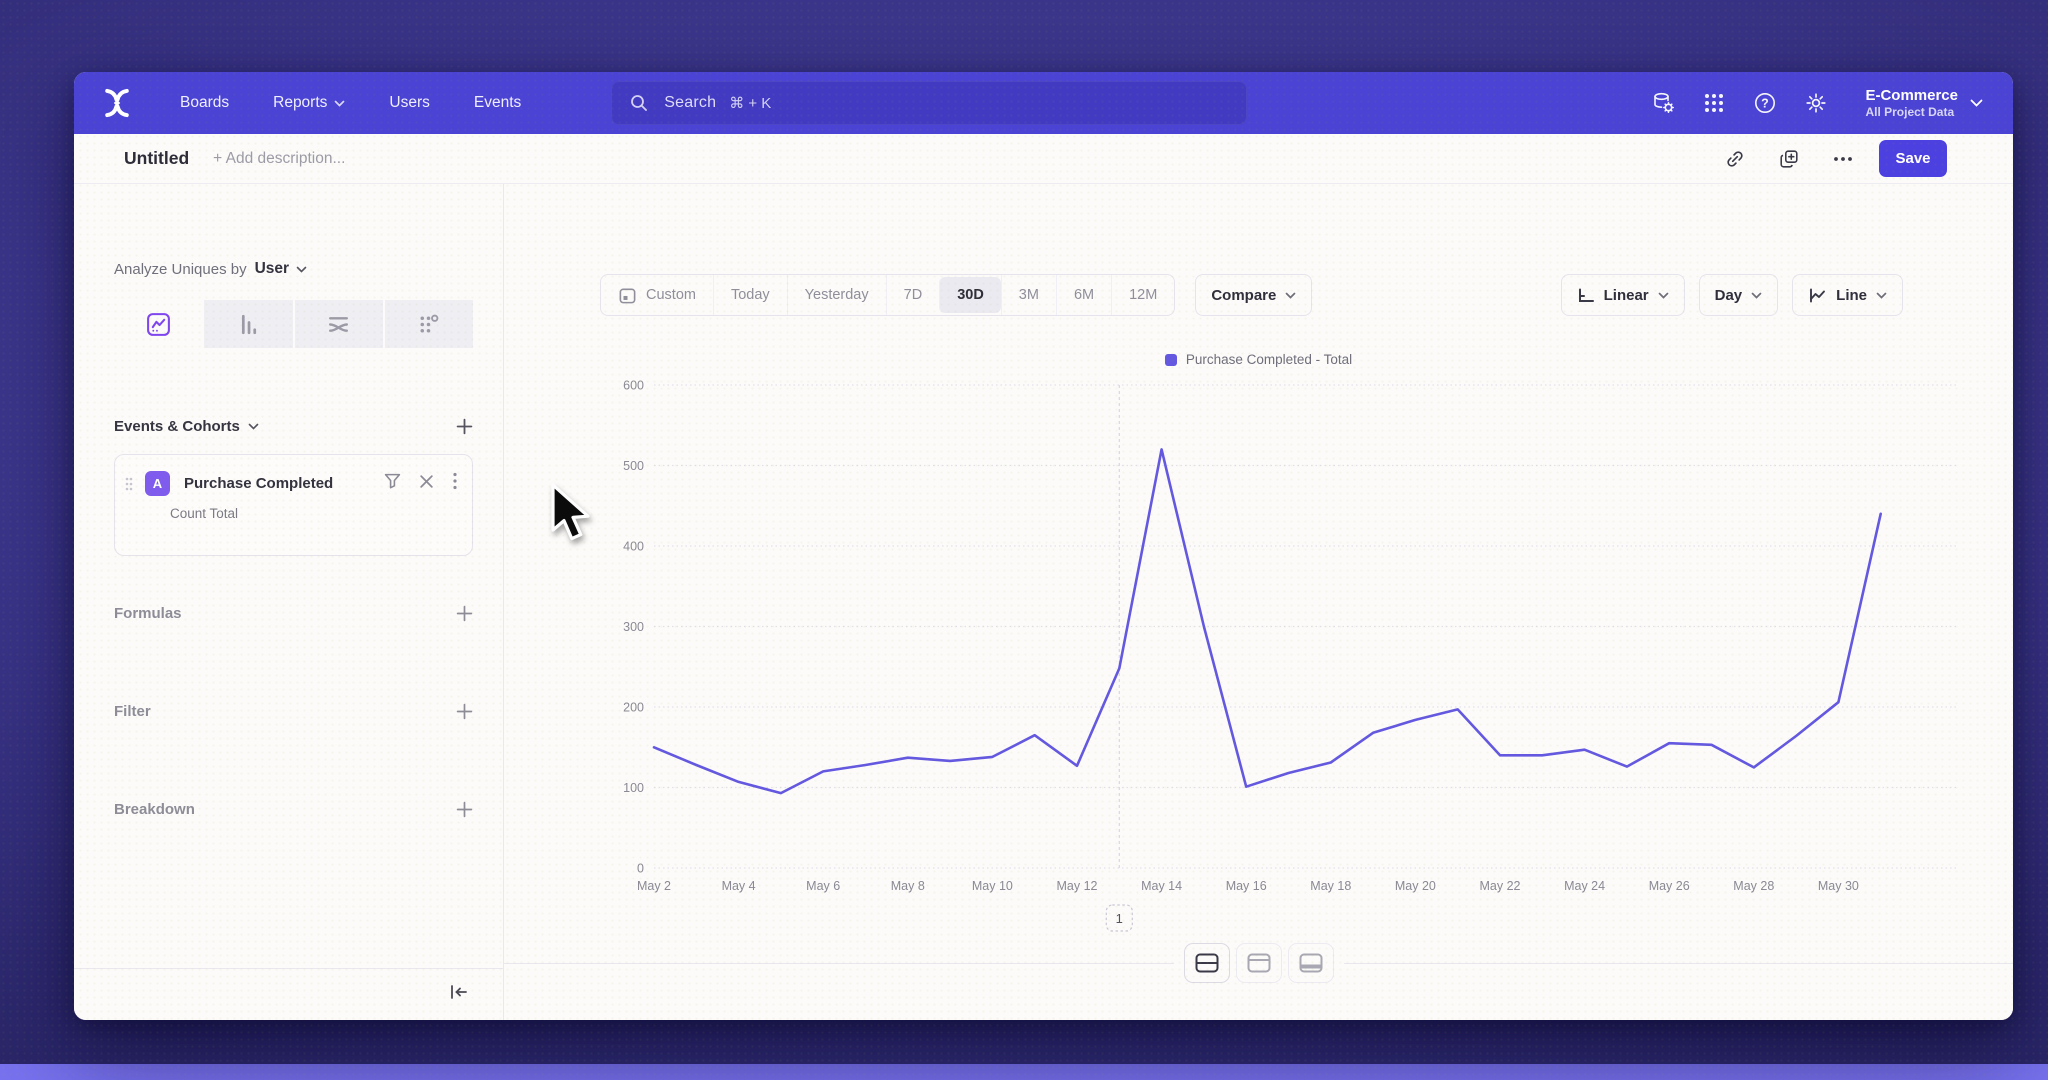 This screenshot has height=1080, width=2048. What do you see at coordinates (1728, 295) in the screenshot?
I see `interval-label: Day` at bounding box center [1728, 295].